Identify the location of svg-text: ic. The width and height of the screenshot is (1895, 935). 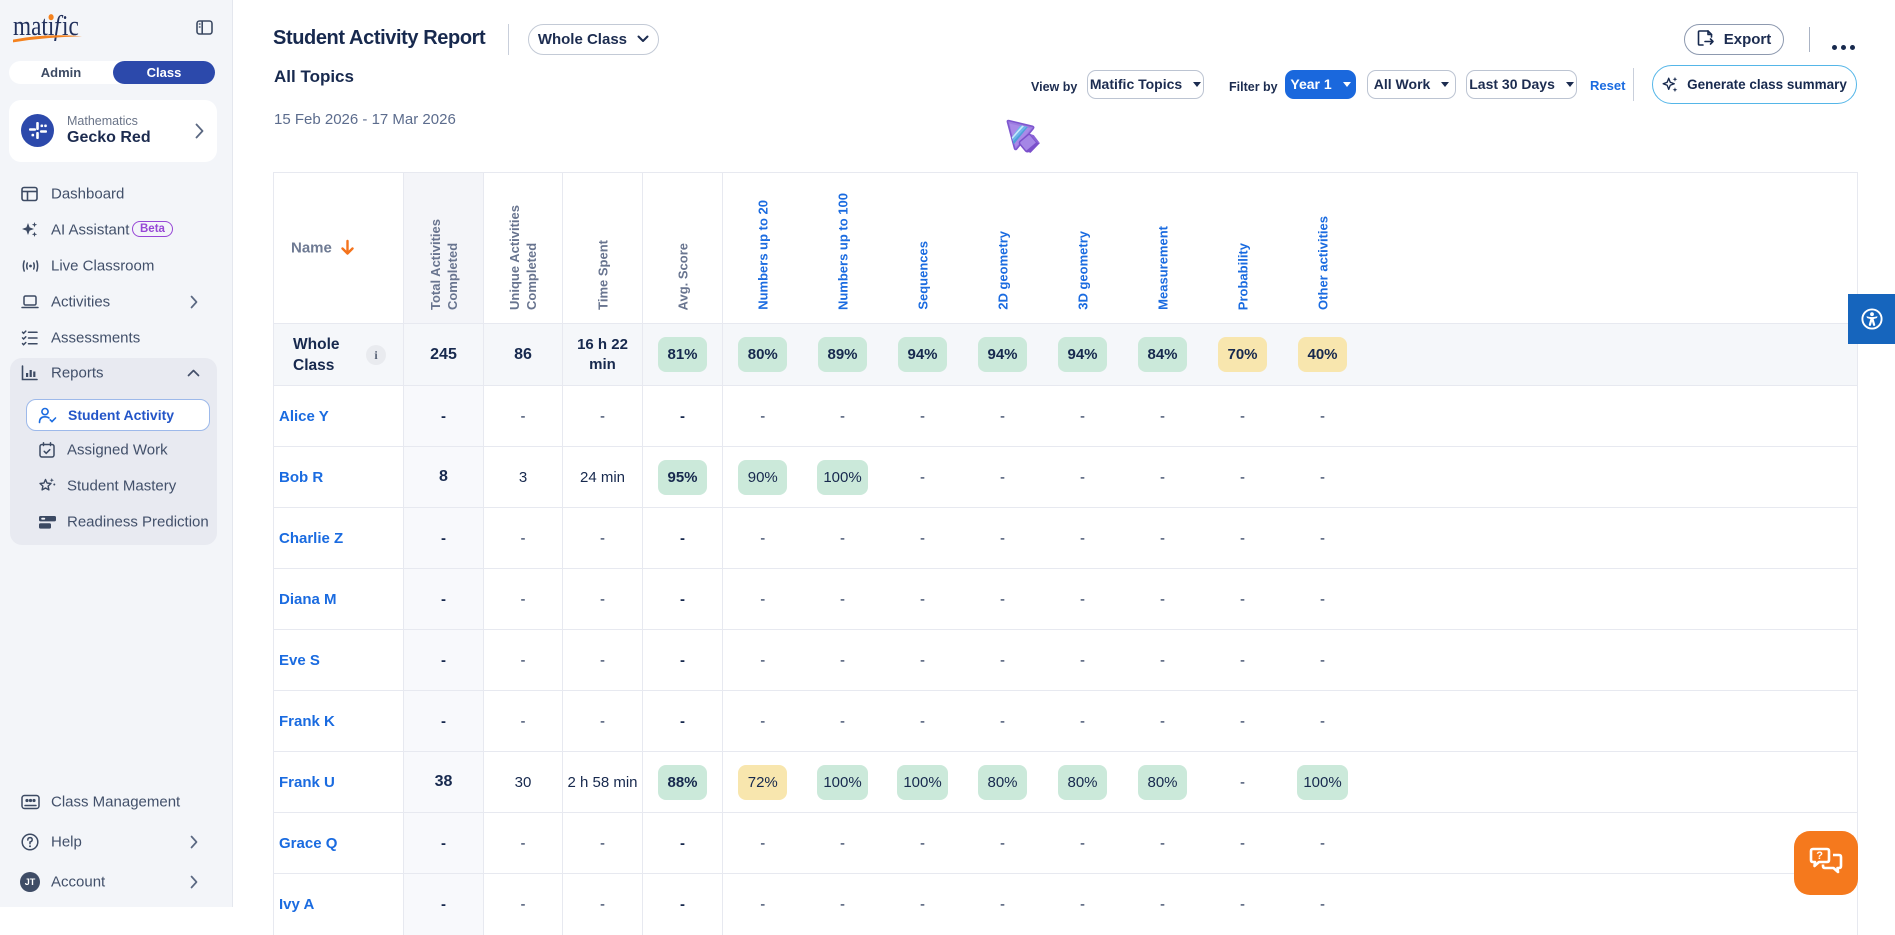
(70, 26).